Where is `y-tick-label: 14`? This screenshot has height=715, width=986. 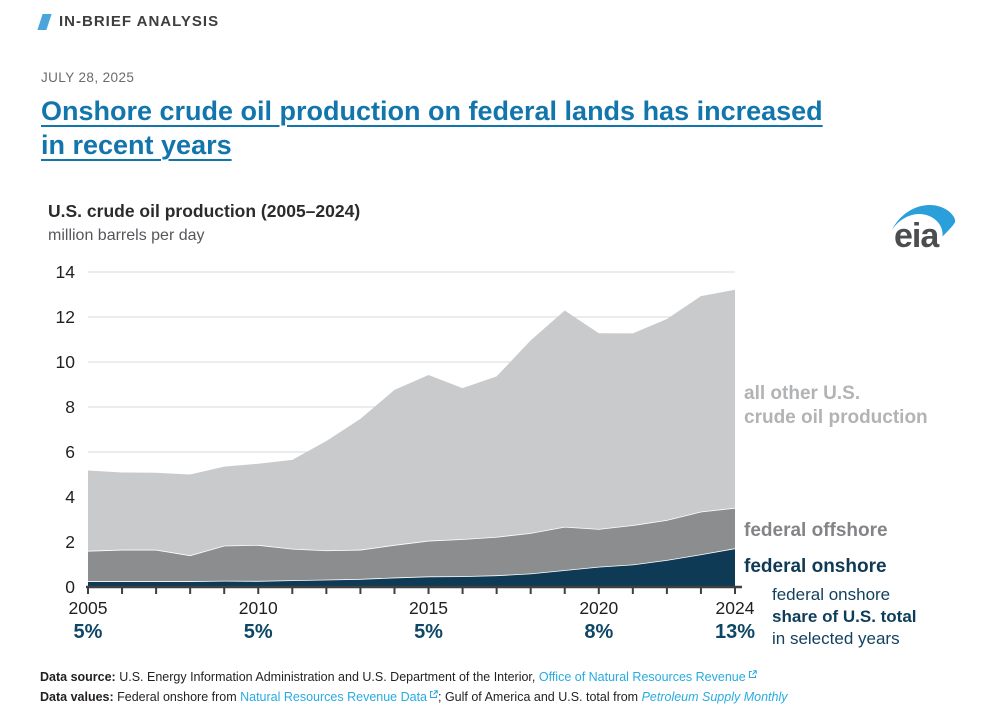
y-tick-label: 14 is located at coordinates (66, 272).